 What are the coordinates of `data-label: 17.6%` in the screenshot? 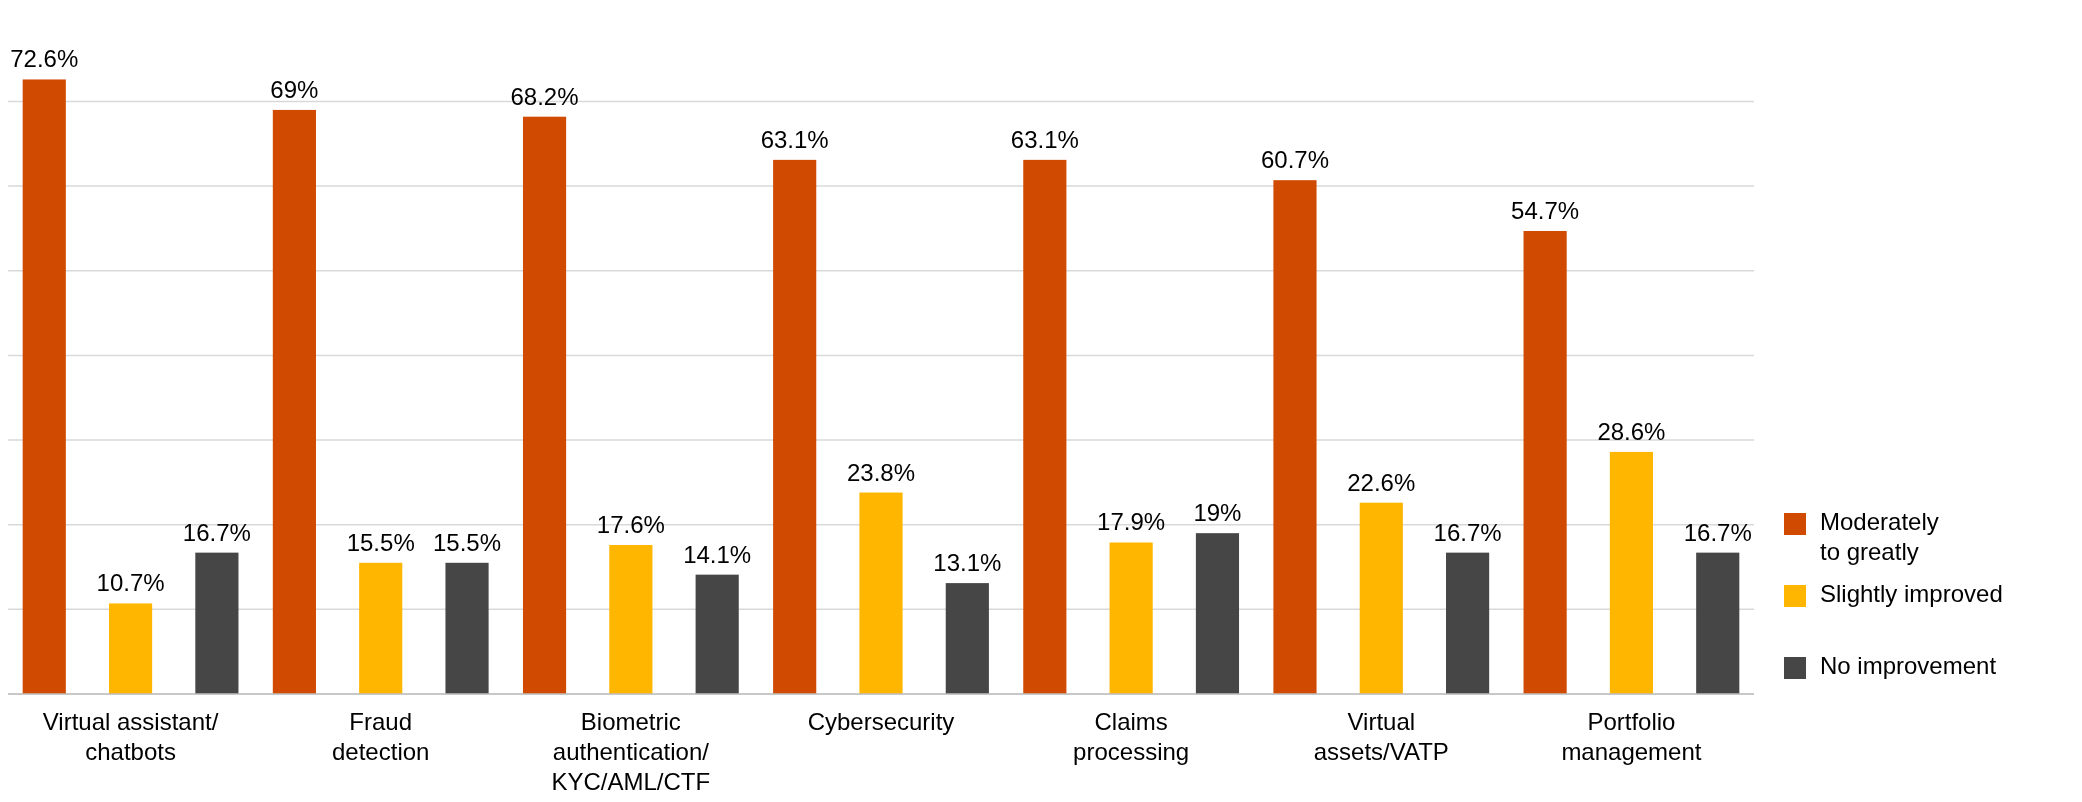 It's located at (630, 525).